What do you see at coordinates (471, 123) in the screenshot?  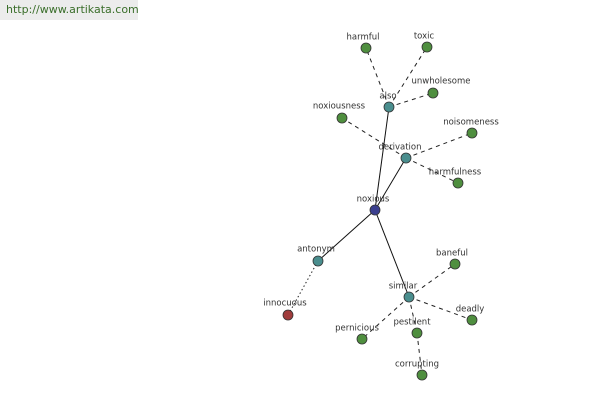 I see `node-label: noisomeness` at bounding box center [471, 123].